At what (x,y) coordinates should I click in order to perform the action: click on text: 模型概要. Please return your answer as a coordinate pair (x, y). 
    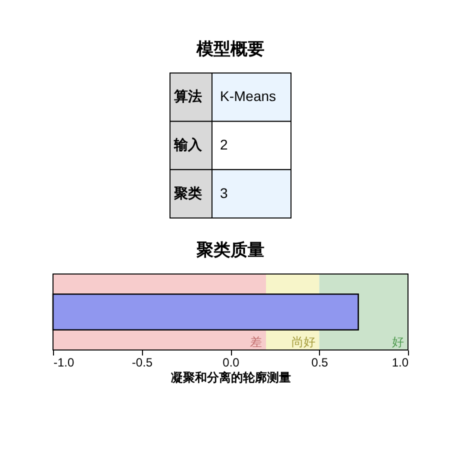
    Looking at the image, I should click on (230, 50).